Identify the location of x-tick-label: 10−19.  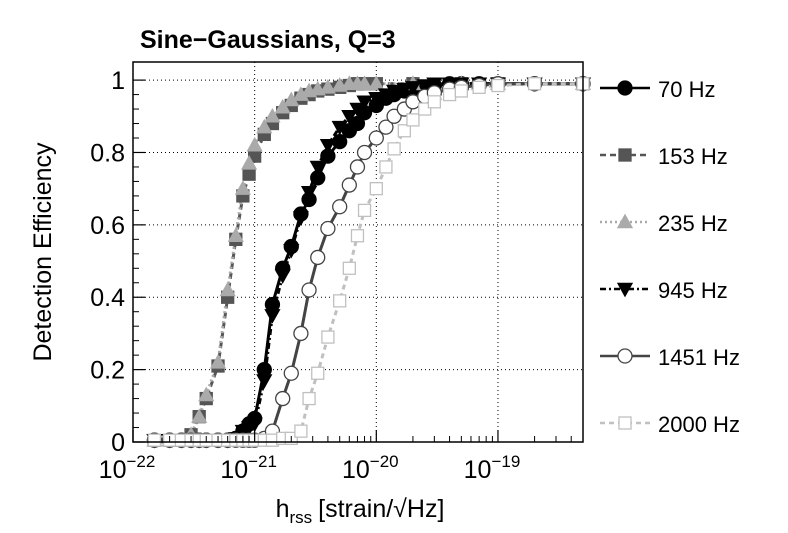
(492, 468).